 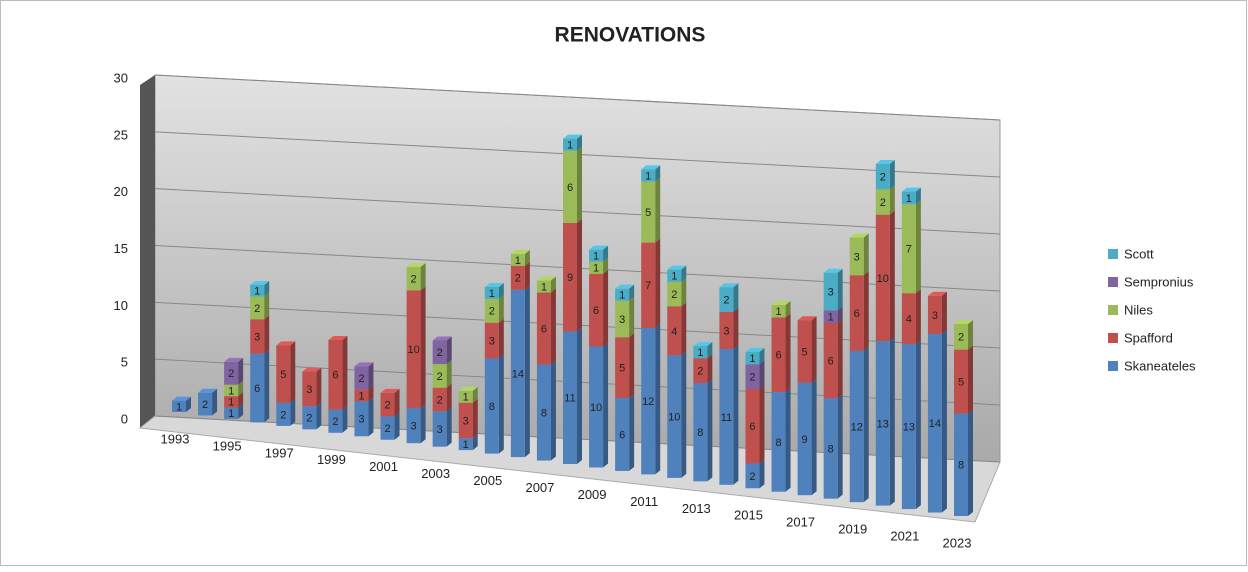 What do you see at coordinates (121, 248) in the screenshot?
I see `y-tick-label: 15` at bounding box center [121, 248].